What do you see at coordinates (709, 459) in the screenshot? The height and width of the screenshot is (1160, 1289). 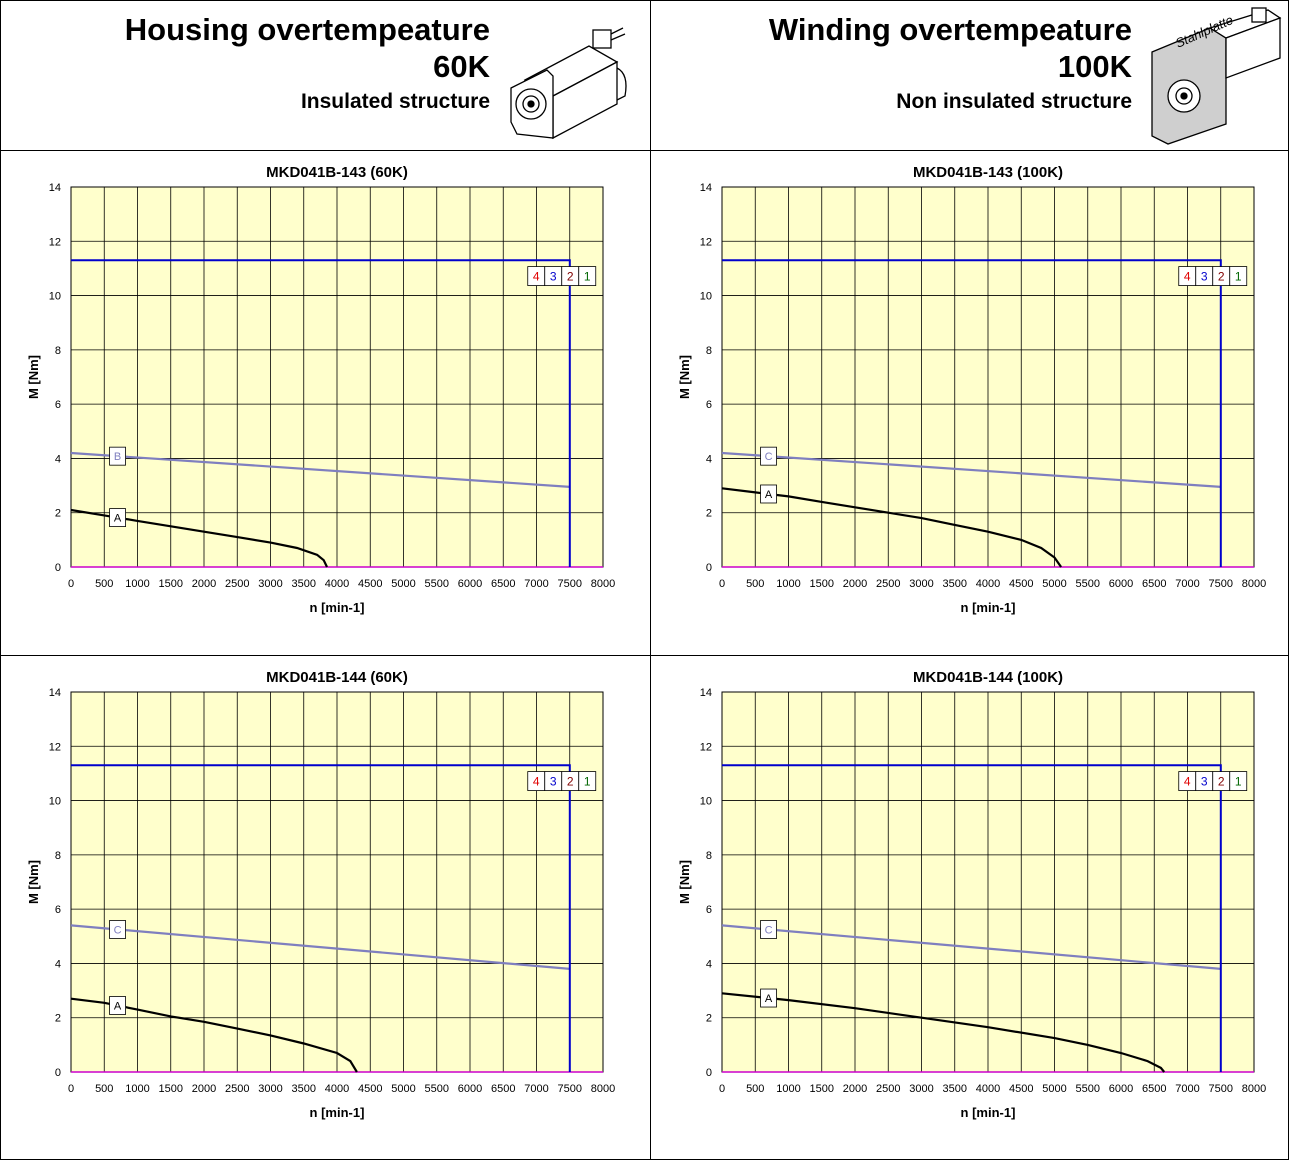 I see `y-tick-label: 4` at bounding box center [709, 459].